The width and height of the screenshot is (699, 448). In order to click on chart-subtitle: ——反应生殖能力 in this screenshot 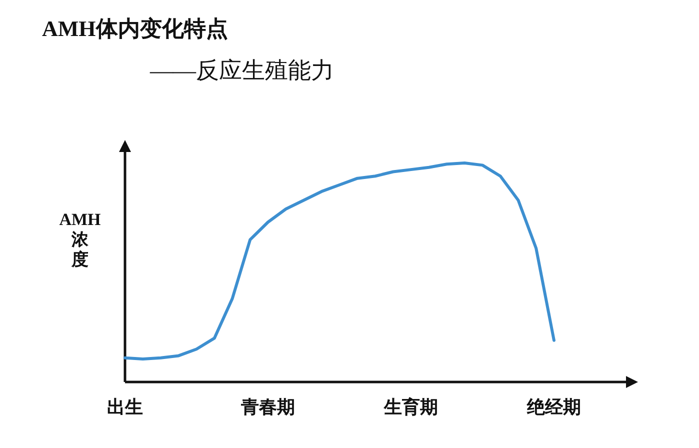, I will do `click(241, 70)`.